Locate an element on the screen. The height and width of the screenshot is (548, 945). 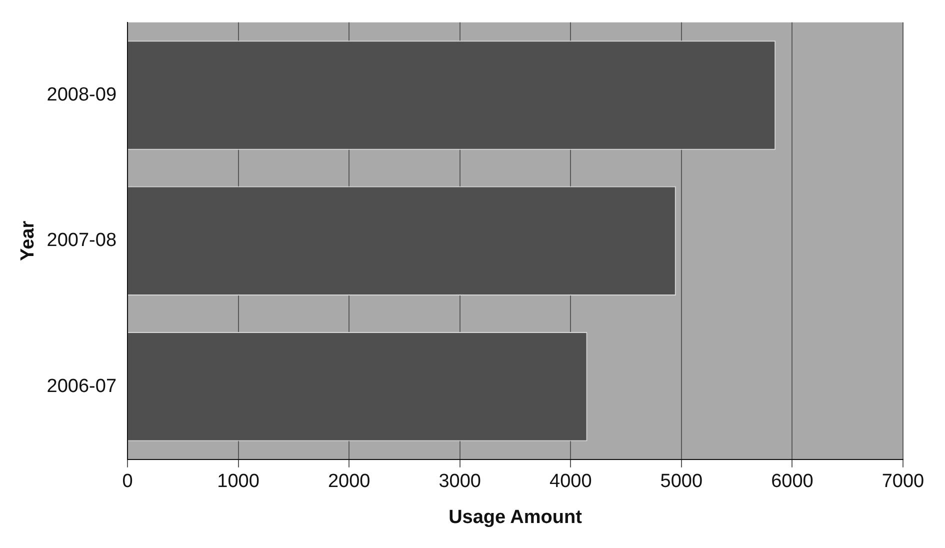
y-tick-label: 2008-09 is located at coordinates (81, 95).